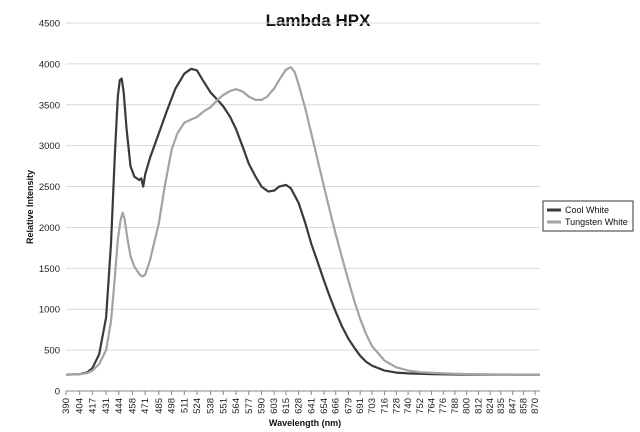  What do you see at coordinates (305, 423) in the screenshot?
I see `x-axis-label: Wavelength (nm)` at bounding box center [305, 423].